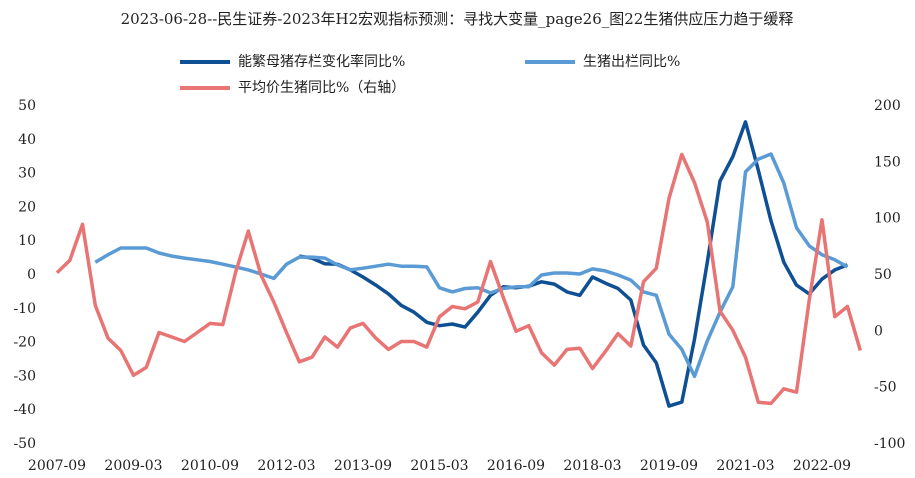 This screenshot has width=915, height=478. Describe the element at coordinates (631, 62) in the screenshot. I see `legend-label: 生猪出栏同比%` at that location.